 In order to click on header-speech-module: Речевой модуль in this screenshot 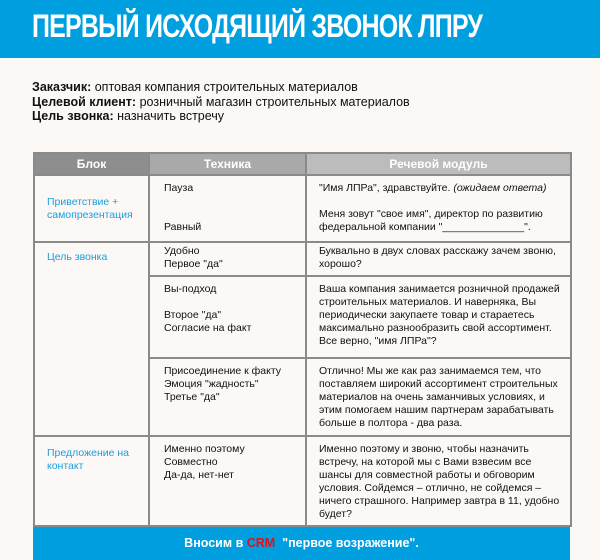, I will do `click(438, 164)`.